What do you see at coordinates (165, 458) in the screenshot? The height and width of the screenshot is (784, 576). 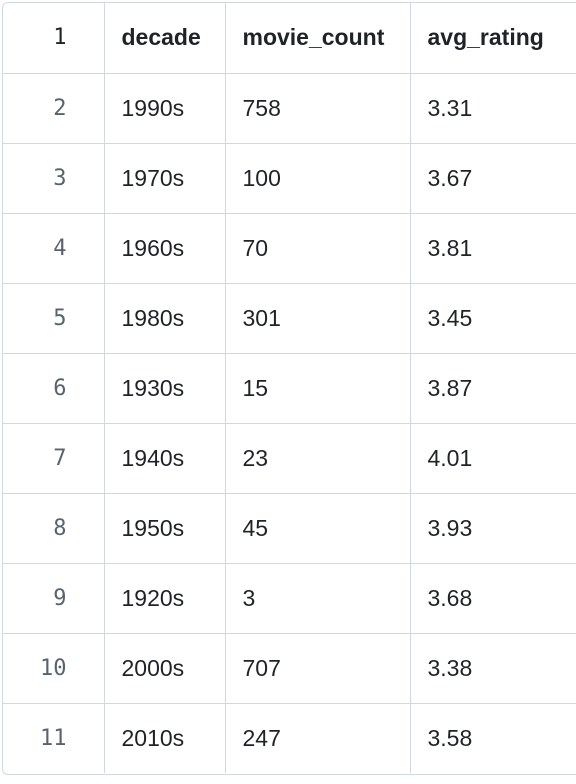 I see `cell-decade: 1940s` at bounding box center [165, 458].